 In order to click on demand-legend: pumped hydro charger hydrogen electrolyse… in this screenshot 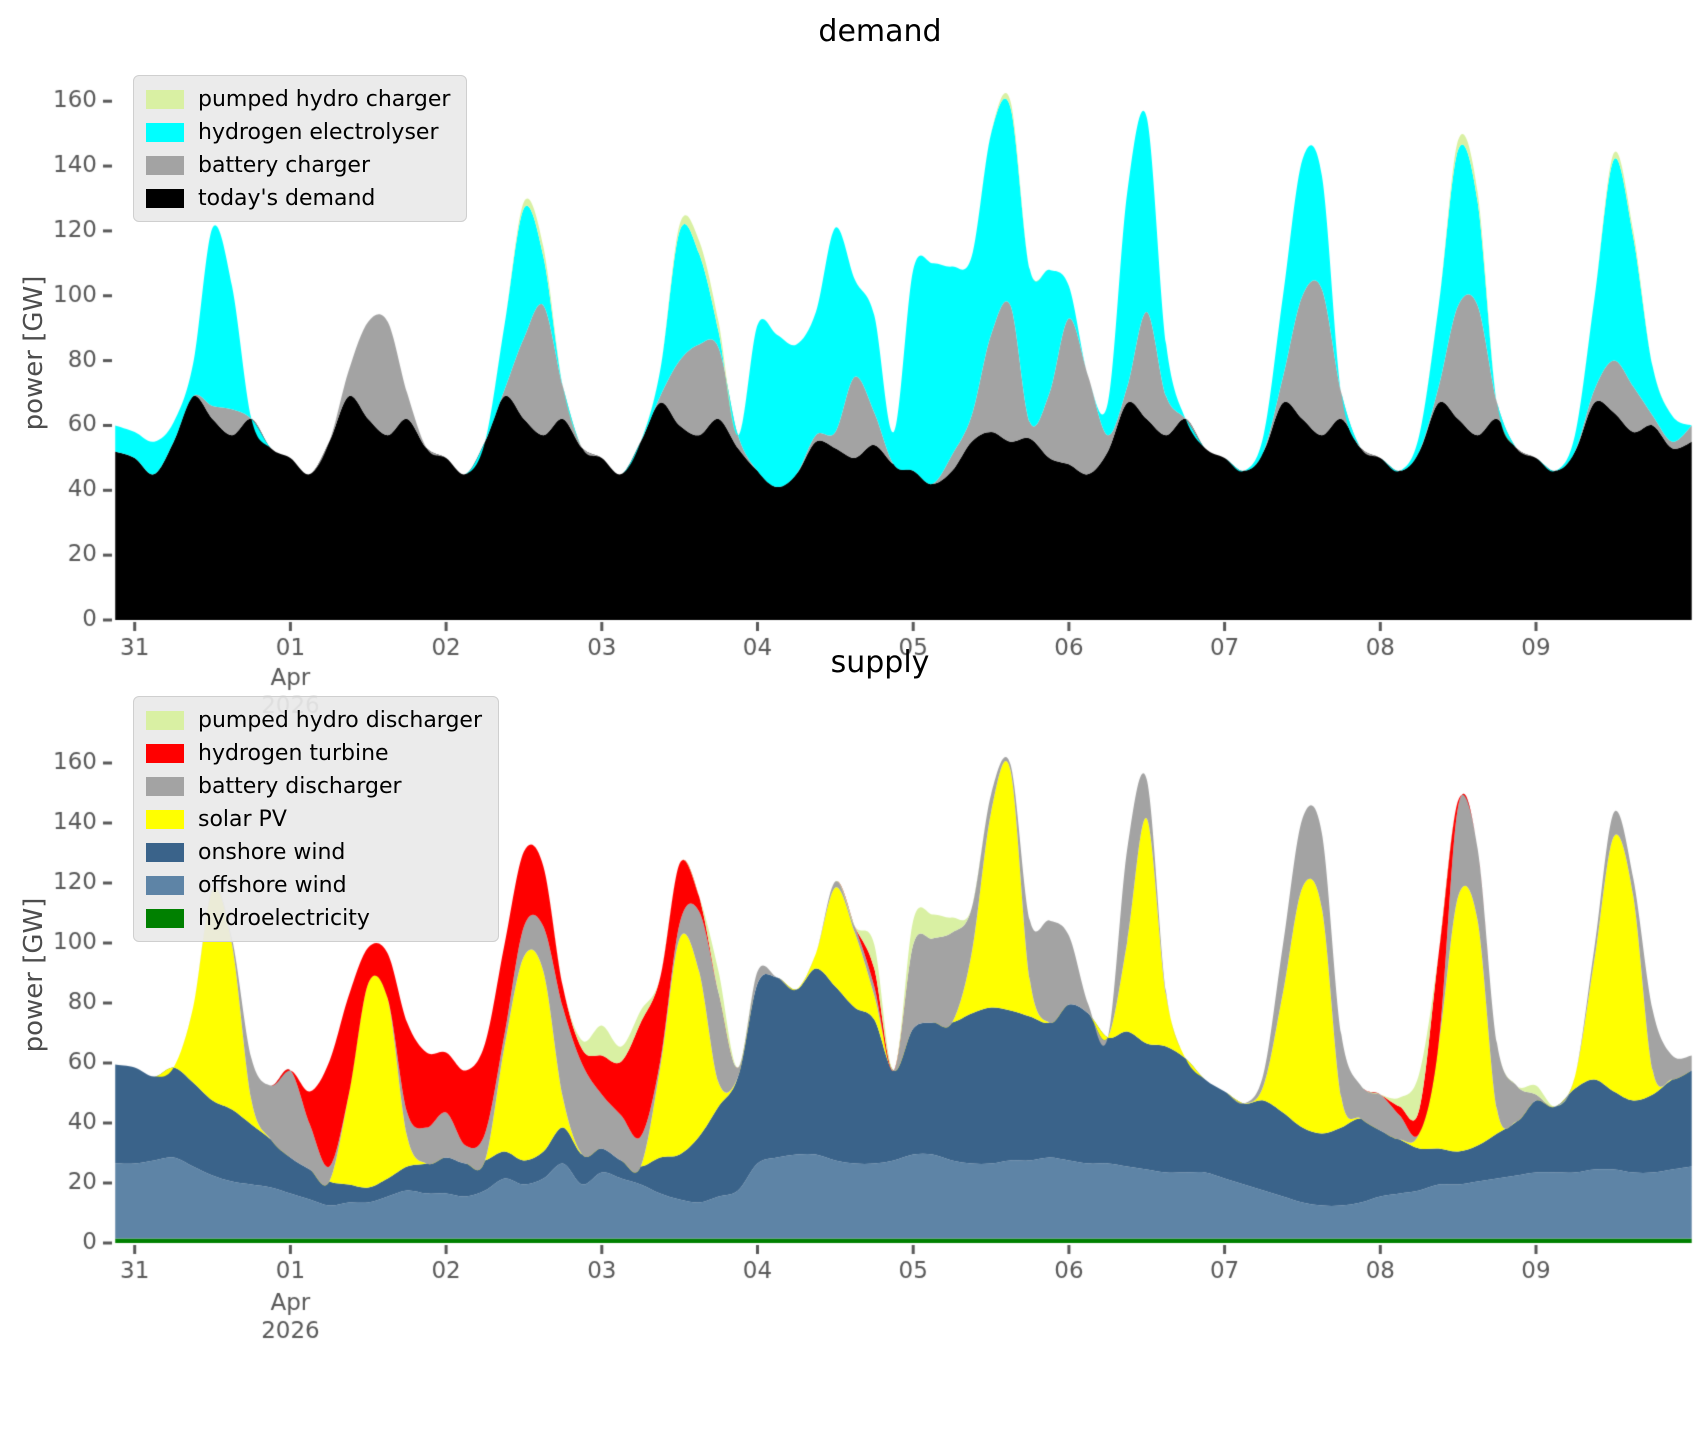, I will do `click(300, 148)`.